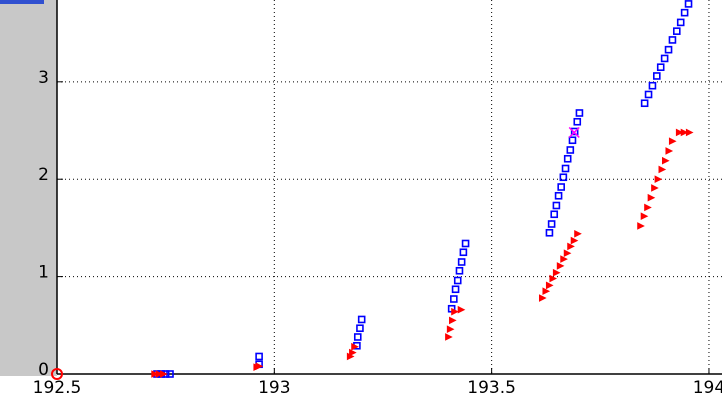 This screenshot has width=722, height=400. What do you see at coordinates (22, 2) in the screenshot?
I see `cropped-label` at bounding box center [22, 2].